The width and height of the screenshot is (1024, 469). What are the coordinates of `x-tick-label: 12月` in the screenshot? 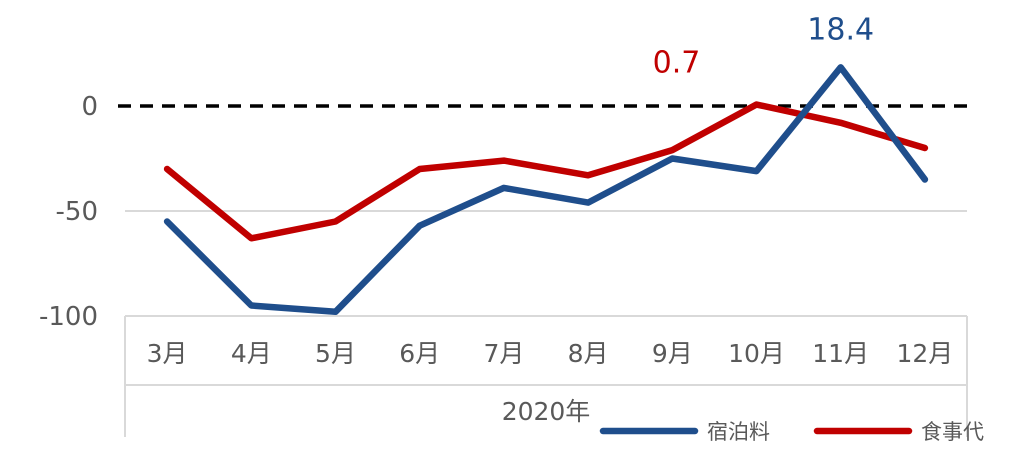 It's located at (924, 353).